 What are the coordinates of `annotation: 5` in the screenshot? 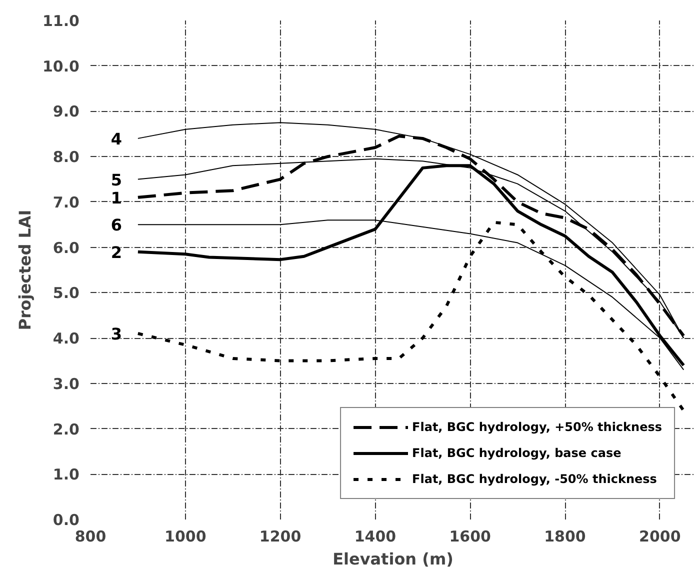 It's located at (116, 180).